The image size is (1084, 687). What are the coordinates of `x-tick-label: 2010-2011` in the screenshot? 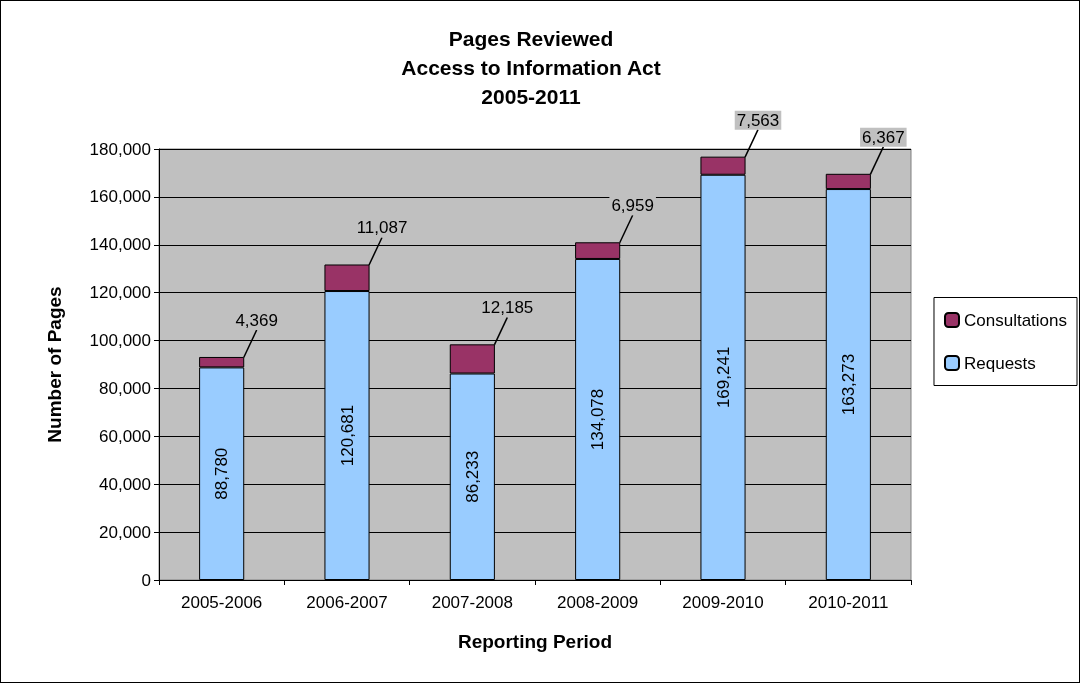 It's located at (848, 602).